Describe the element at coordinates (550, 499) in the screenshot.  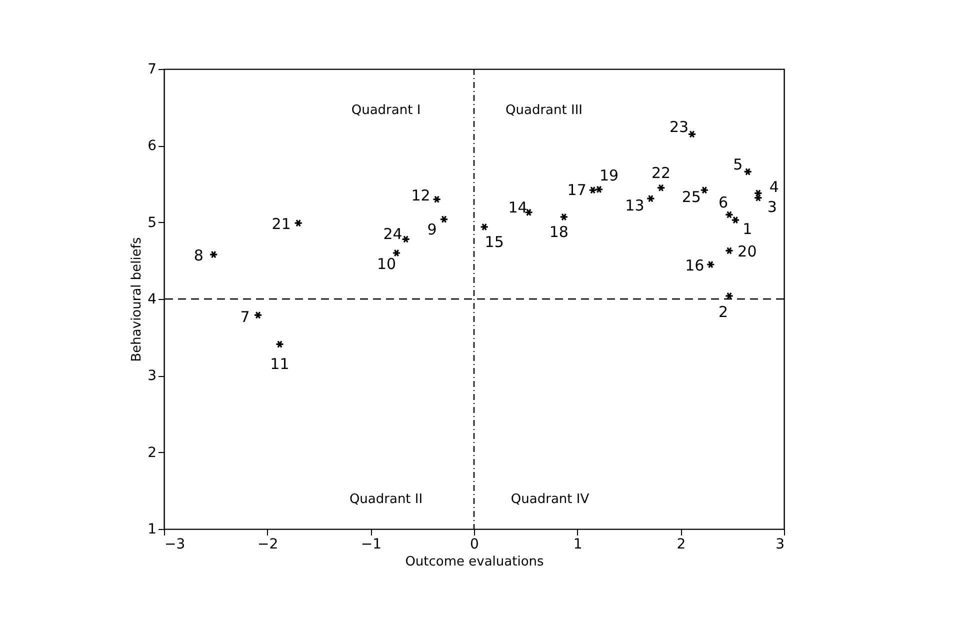
I see `annotation: Quadrant IV` at that location.